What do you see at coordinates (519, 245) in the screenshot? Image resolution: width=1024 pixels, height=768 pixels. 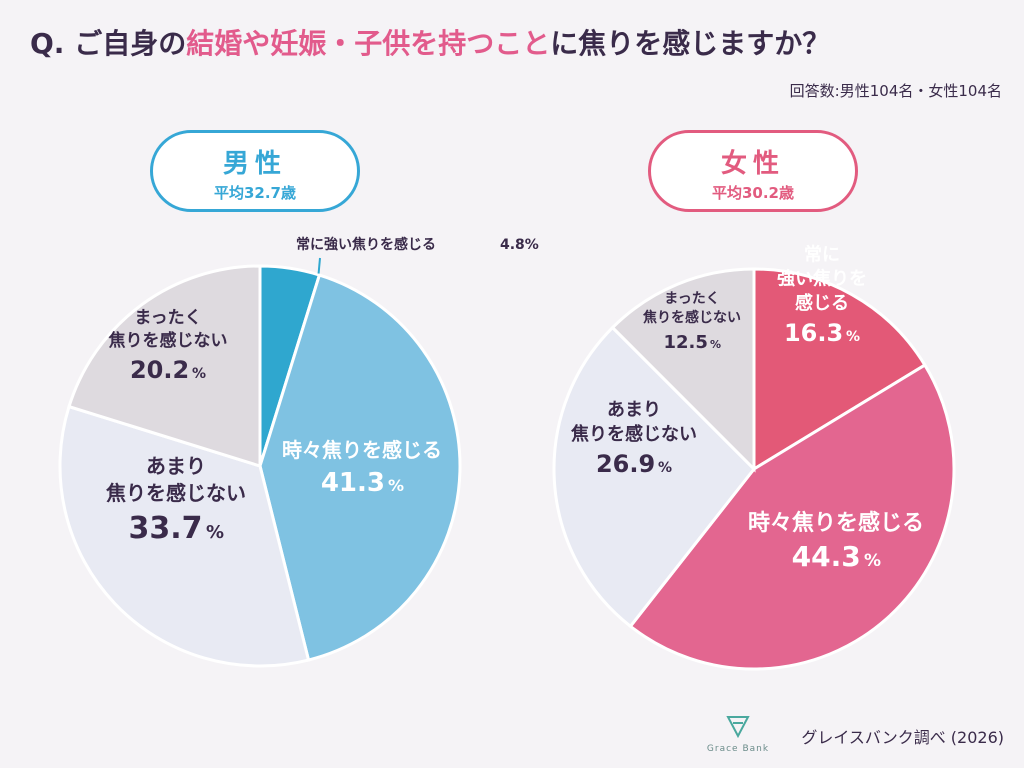 I see `male-label-value: 4.8%` at bounding box center [519, 245].